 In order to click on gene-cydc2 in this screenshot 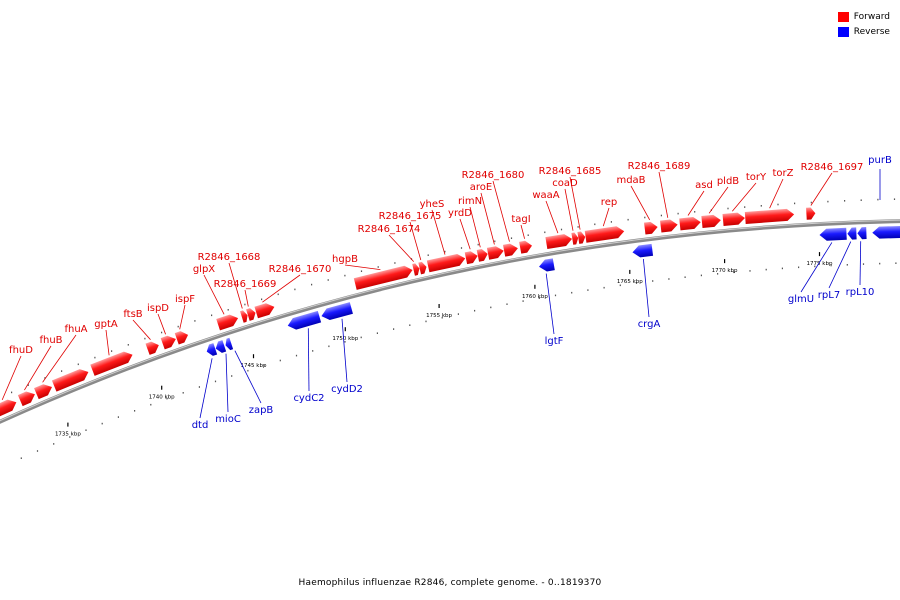, I will do `click(304, 321)`.